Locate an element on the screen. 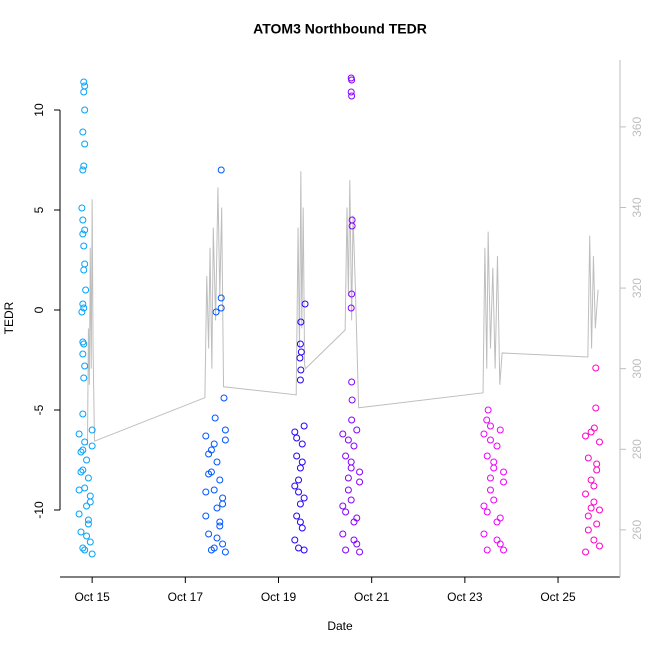 This screenshot has height=655, width=650. y-axis-label: TEDR is located at coordinates (9, 317).